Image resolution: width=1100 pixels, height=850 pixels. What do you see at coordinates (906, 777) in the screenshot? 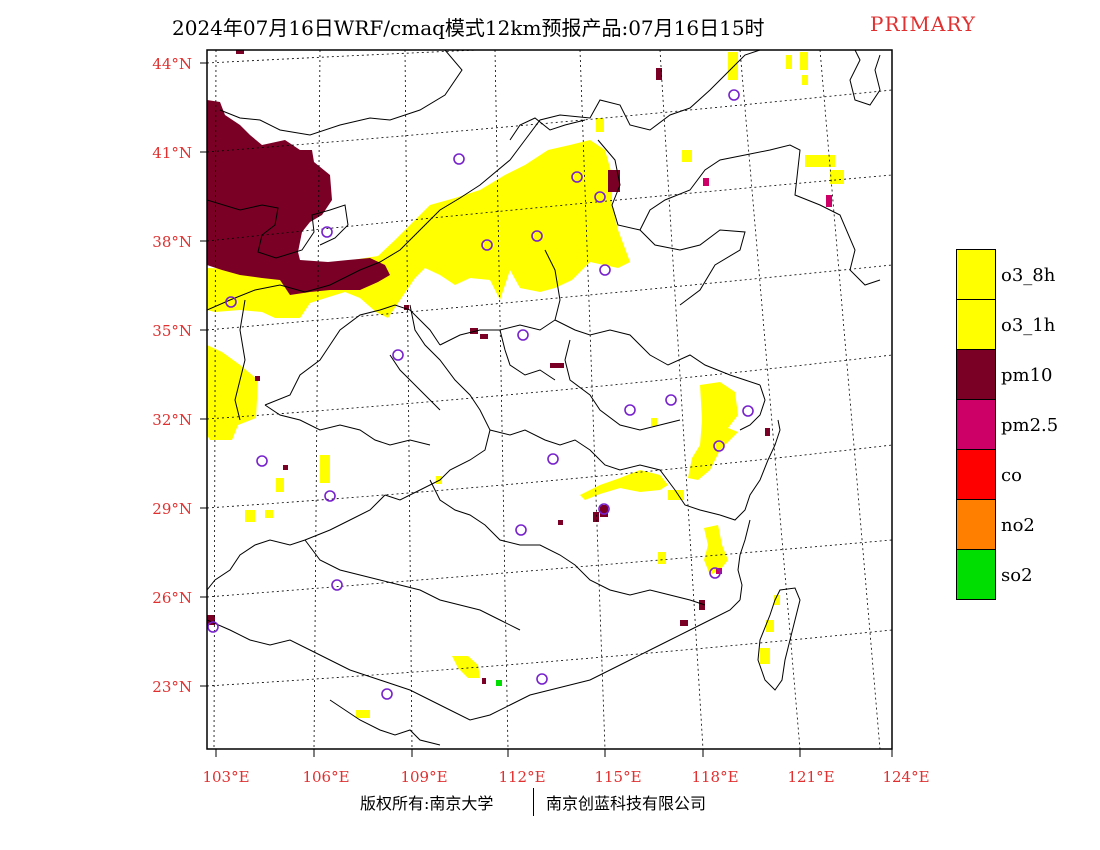
I see `lon-label-124: 124°E` at bounding box center [906, 777].